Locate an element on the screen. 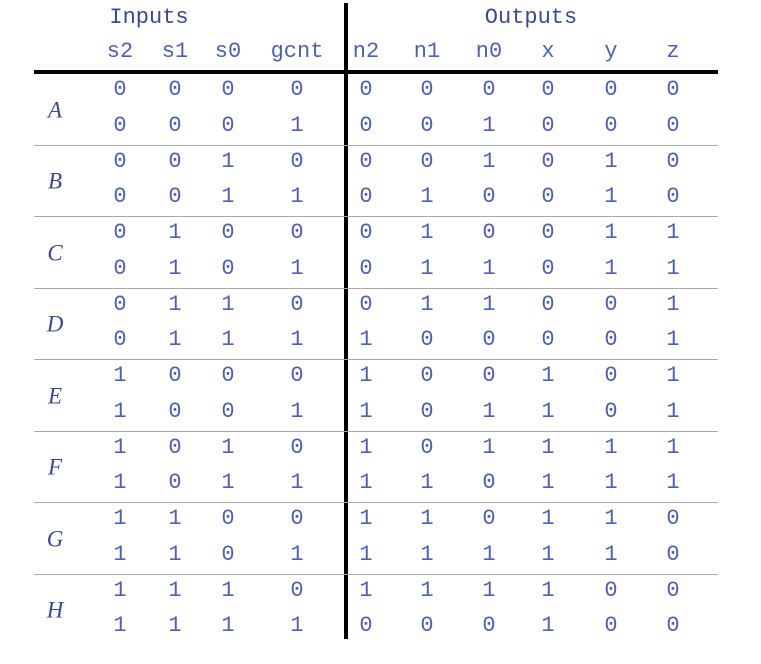 The width and height of the screenshot is (761, 664). column-header-y: y is located at coordinates (611, 51).